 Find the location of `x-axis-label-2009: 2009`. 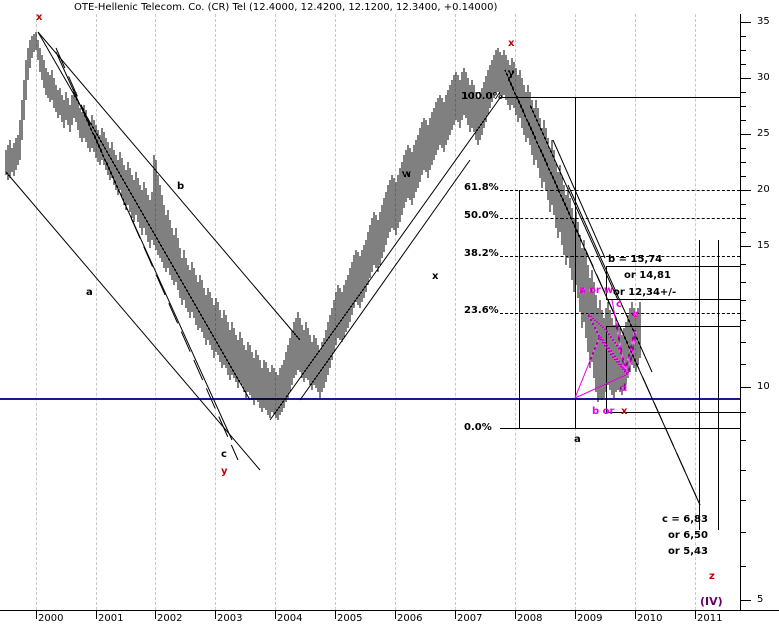

x-axis-label-2009: 2009 is located at coordinates (590, 618).